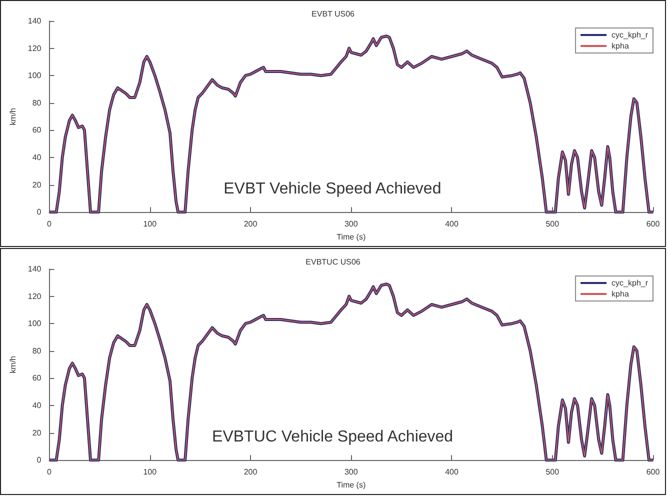 Image resolution: width=668 pixels, height=498 pixels. What do you see at coordinates (334, 14) in the screenshot?
I see `chart-title: EVBT US06` at bounding box center [334, 14].